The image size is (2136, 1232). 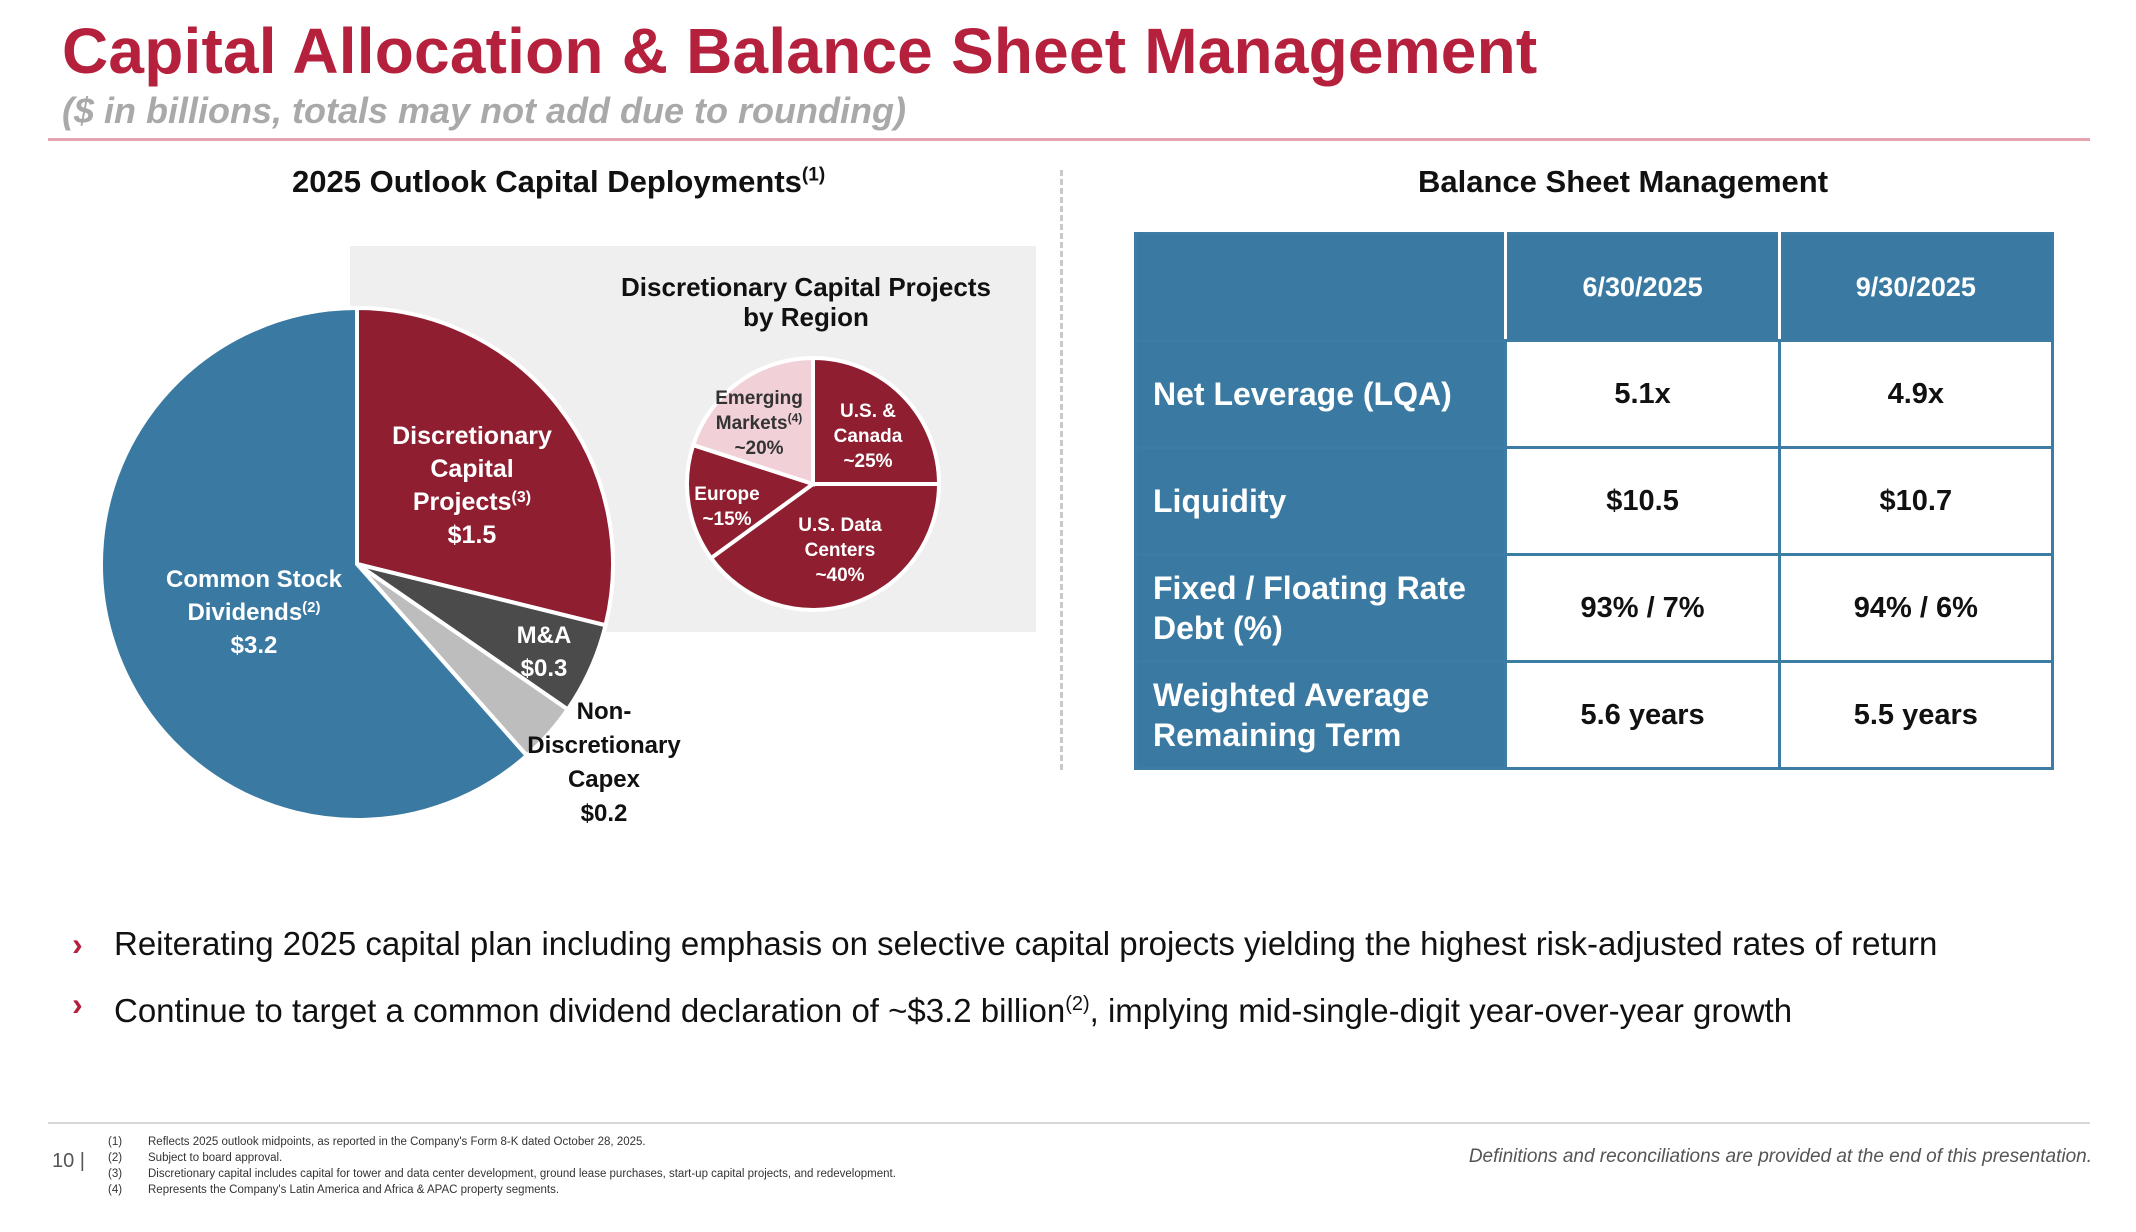 I want to click on row-label-net-leverage: Net Leverage (LQA), so click(x=1320, y=394).